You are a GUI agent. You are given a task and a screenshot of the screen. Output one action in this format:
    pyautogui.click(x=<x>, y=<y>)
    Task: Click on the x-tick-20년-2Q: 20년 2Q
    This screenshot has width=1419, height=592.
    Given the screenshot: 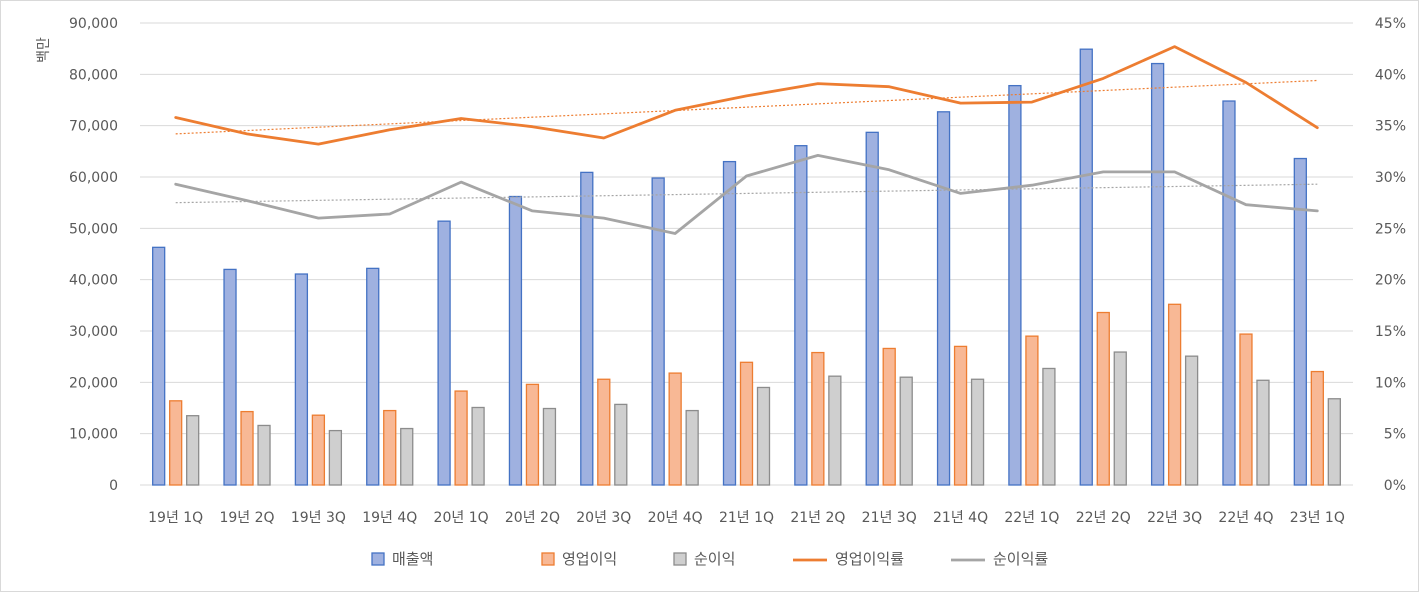 What is the action you would take?
    pyautogui.click(x=532, y=518)
    